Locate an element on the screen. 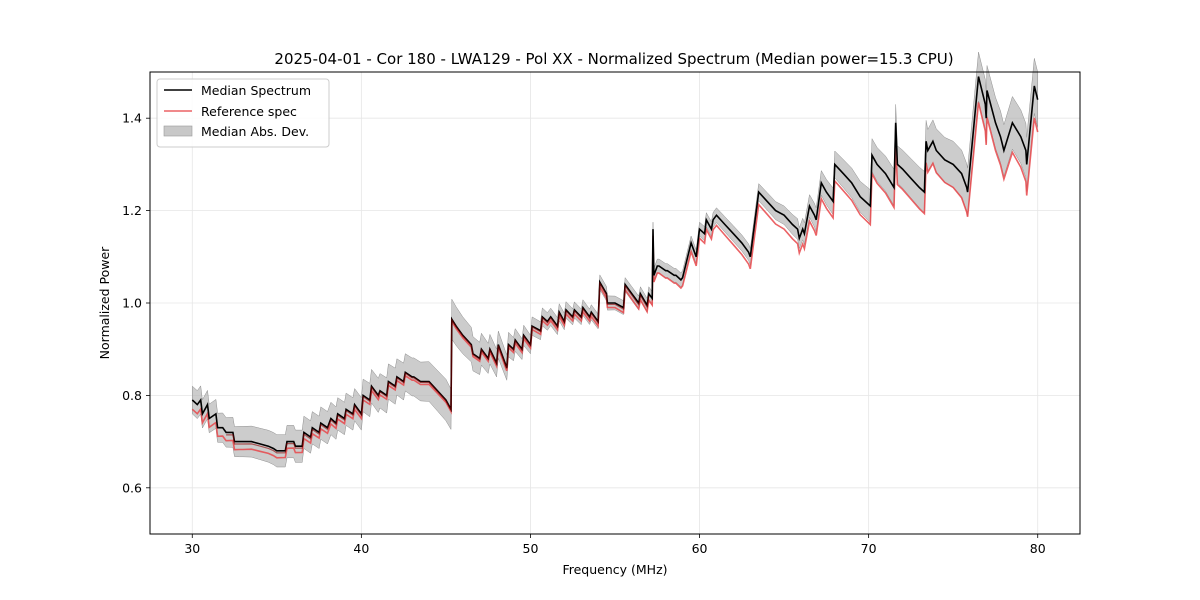 The image size is (1200, 600). reference-overlap-line is located at coordinates (438, 367).